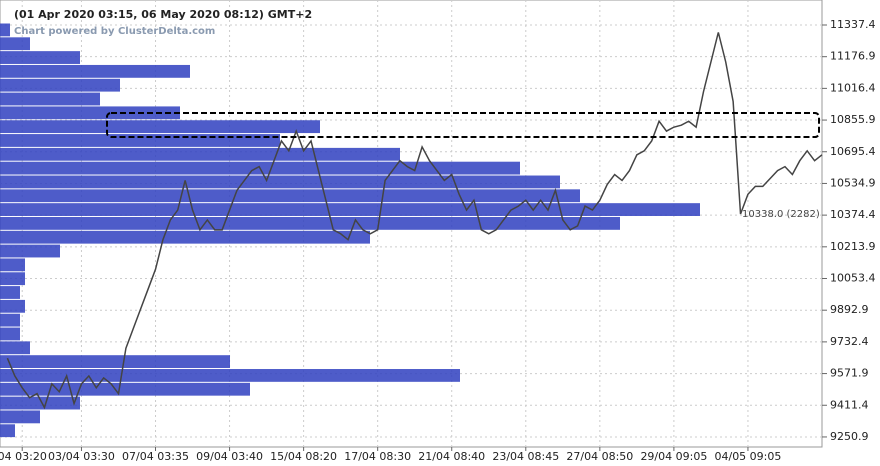 The height and width of the screenshot is (466, 880). What do you see at coordinates (849, 373) in the screenshot?
I see `y-tick-label: 9571.9` at bounding box center [849, 373].